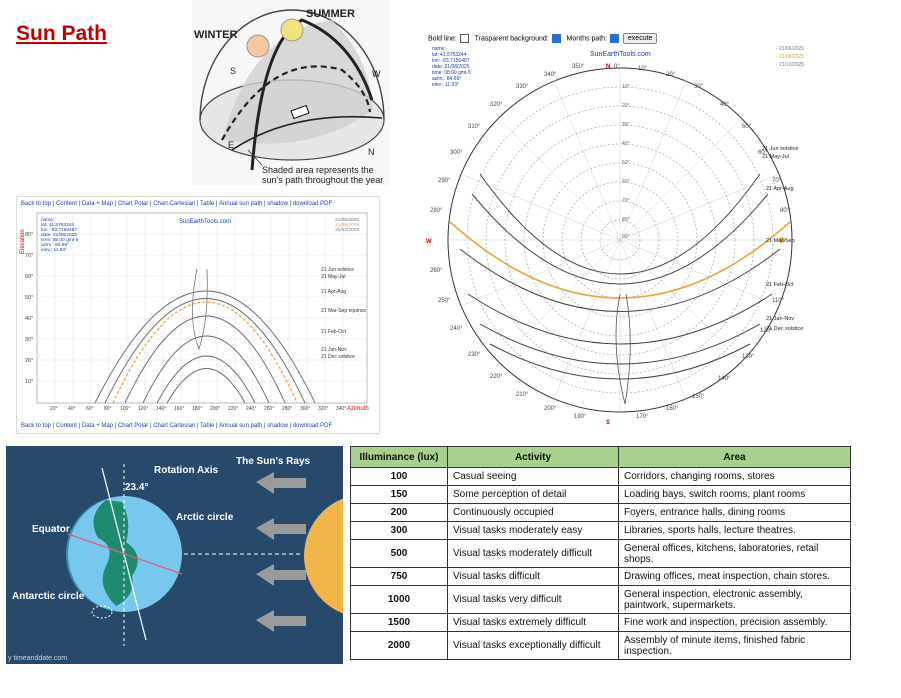 This screenshot has height=698, width=901. I want to click on polar-az-label: 320°, so click(496, 105).